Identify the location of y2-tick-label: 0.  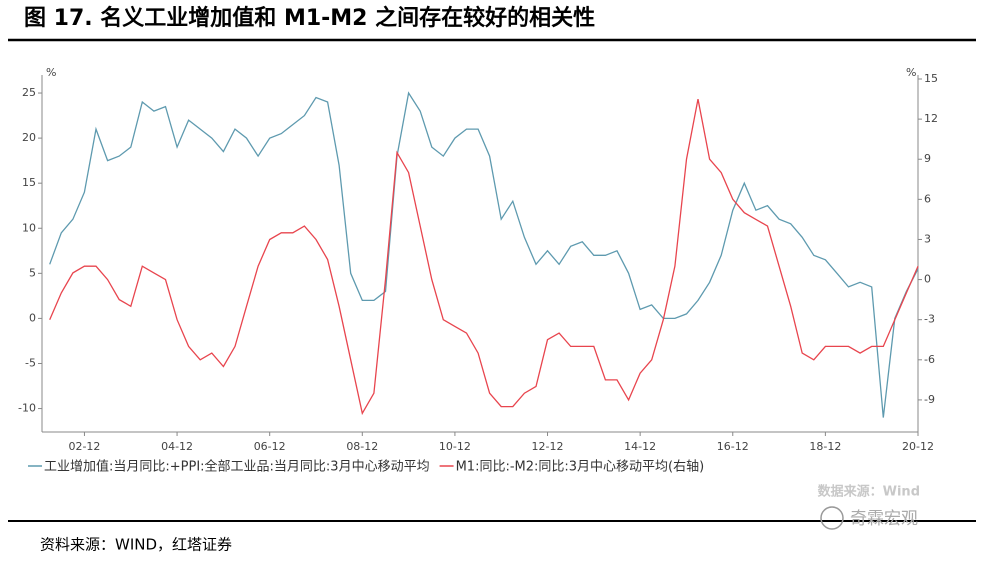
(927, 279).